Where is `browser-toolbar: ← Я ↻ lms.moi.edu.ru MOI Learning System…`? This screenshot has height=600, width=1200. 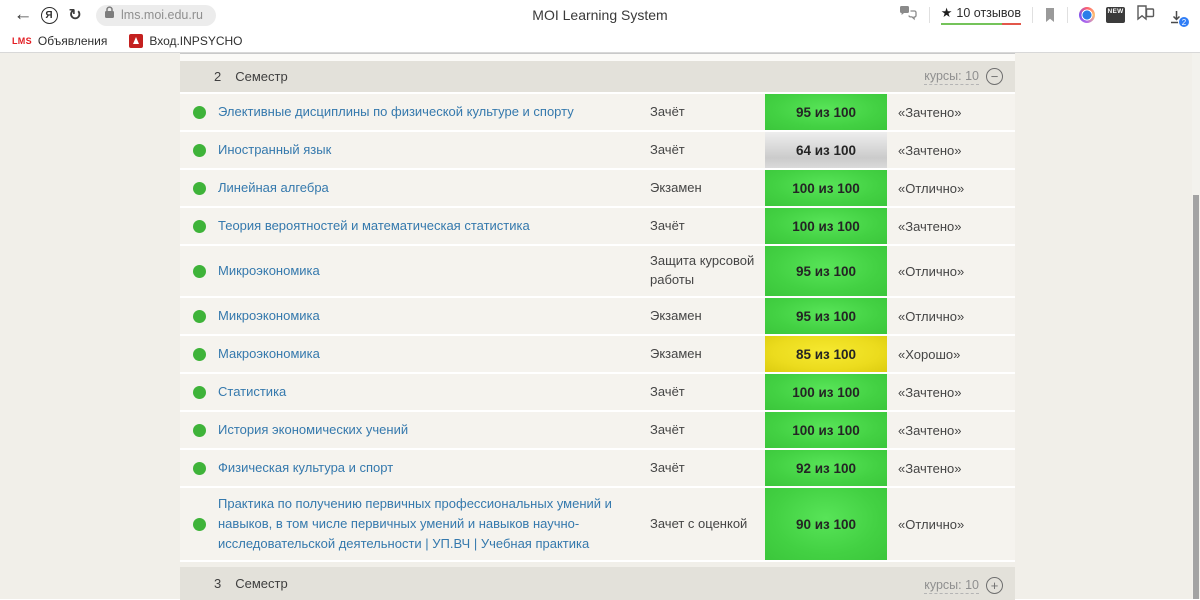
browser-toolbar: ← Я ↻ lms.moi.edu.ru MOI Learning System… is located at coordinates (600, 15).